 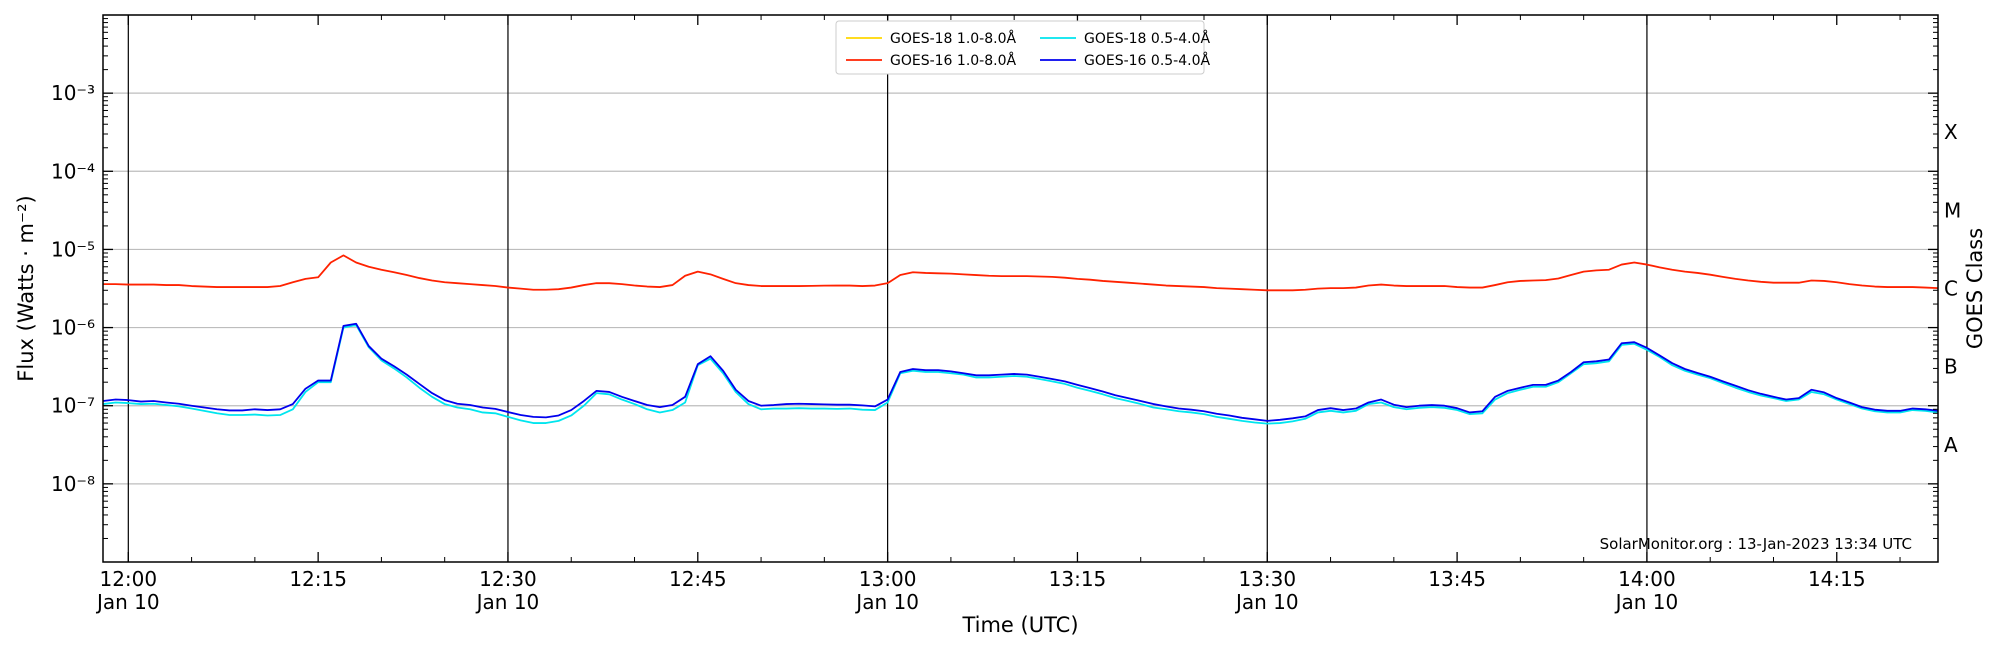 I want to click on x-tick-label: 13:00, so click(x=888, y=579).